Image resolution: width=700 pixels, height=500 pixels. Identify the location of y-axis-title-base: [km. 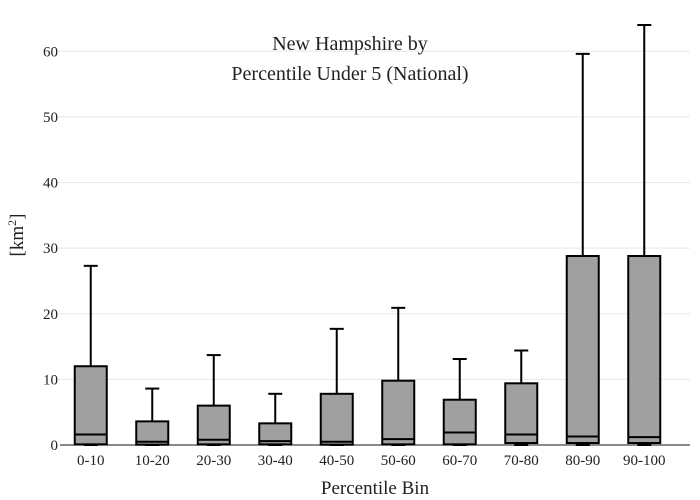
(17, 241).